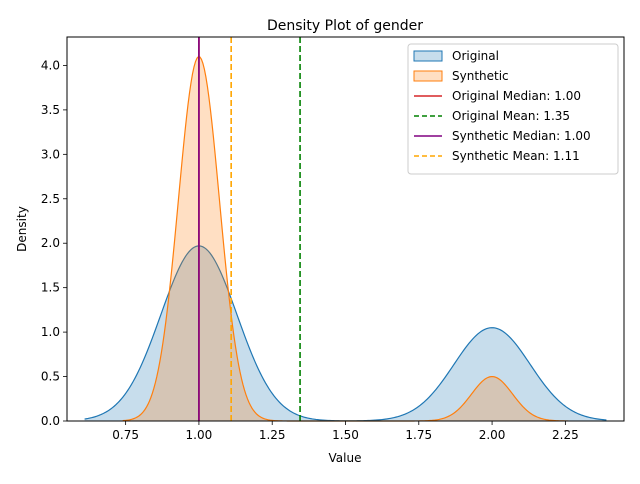 The image size is (640, 484). I want to click on y-tick-label: 2.0, so click(50, 243).